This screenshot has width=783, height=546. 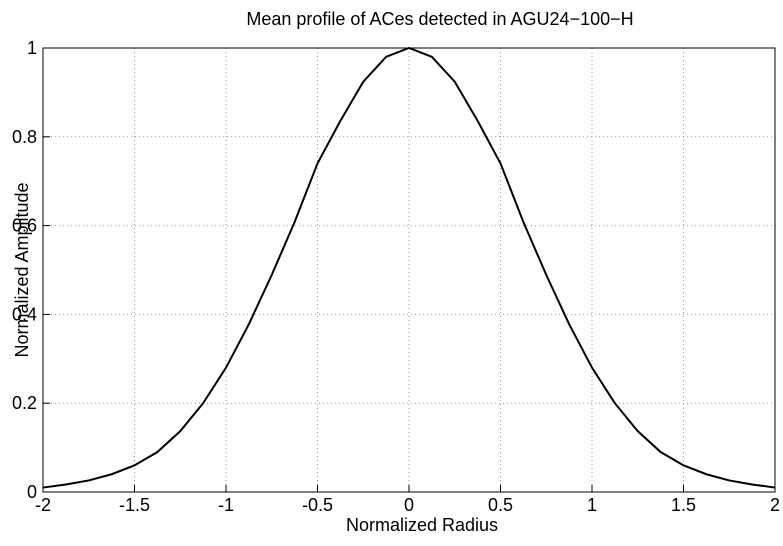 What do you see at coordinates (683, 505) in the screenshot?
I see `x-tick-label: 1.5` at bounding box center [683, 505].